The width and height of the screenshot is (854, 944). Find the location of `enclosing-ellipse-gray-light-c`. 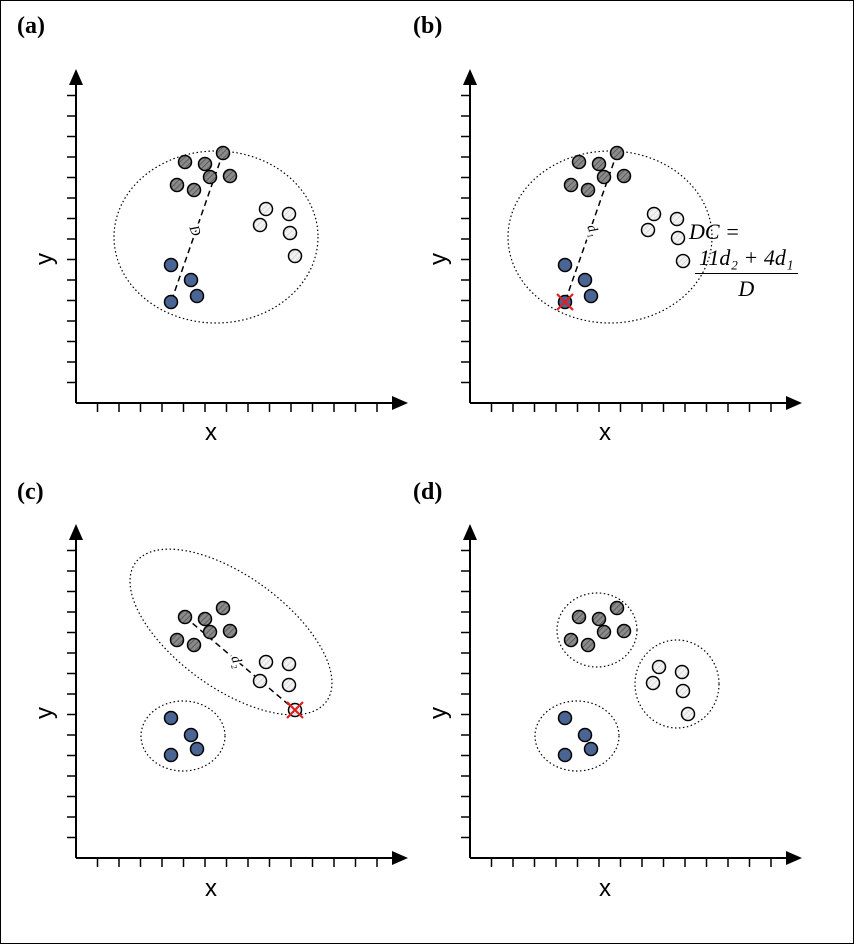

enclosing-ellipse-gray-light-c is located at coordinates (231, 632).